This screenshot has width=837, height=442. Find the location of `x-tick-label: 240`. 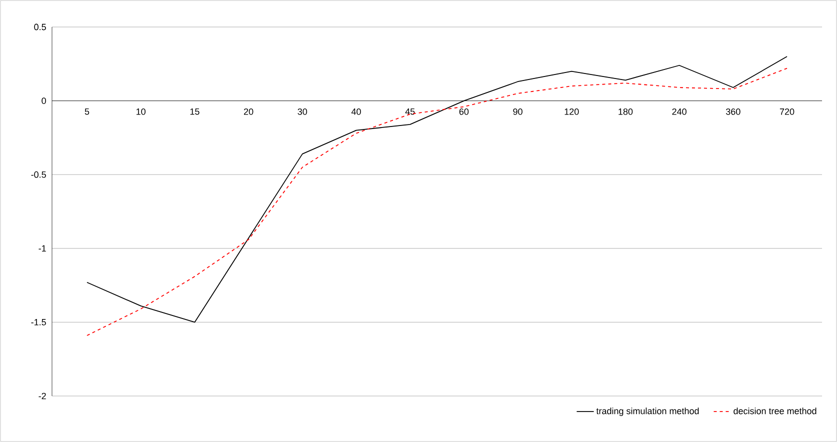

x-tick-label: 240 is located at coordinates (679, 111).